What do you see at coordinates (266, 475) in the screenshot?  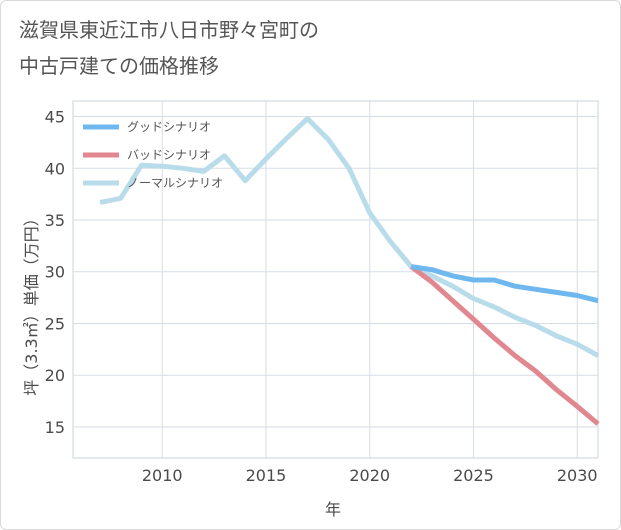 I see `x-tick-label: 2015` at bounding box center [266, 475].